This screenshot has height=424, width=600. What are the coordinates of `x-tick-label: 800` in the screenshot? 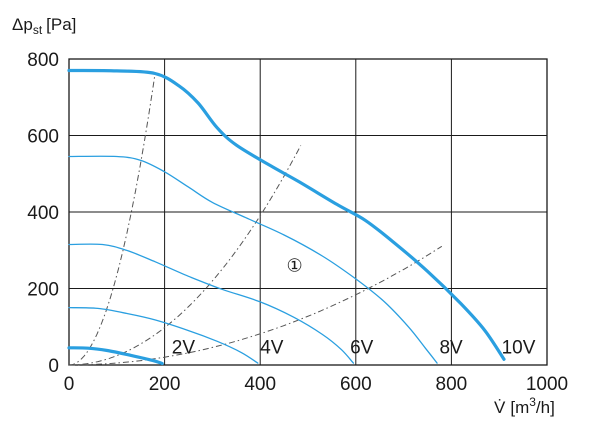 It's located at (452, 384).